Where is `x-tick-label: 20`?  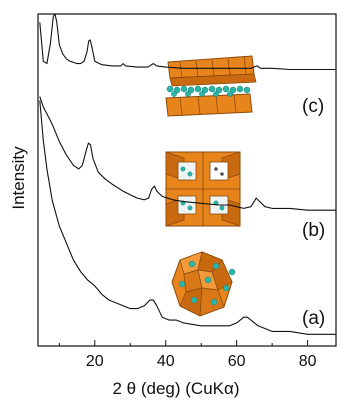
x-tick-label: 20 is located at coordinates (95, 361).